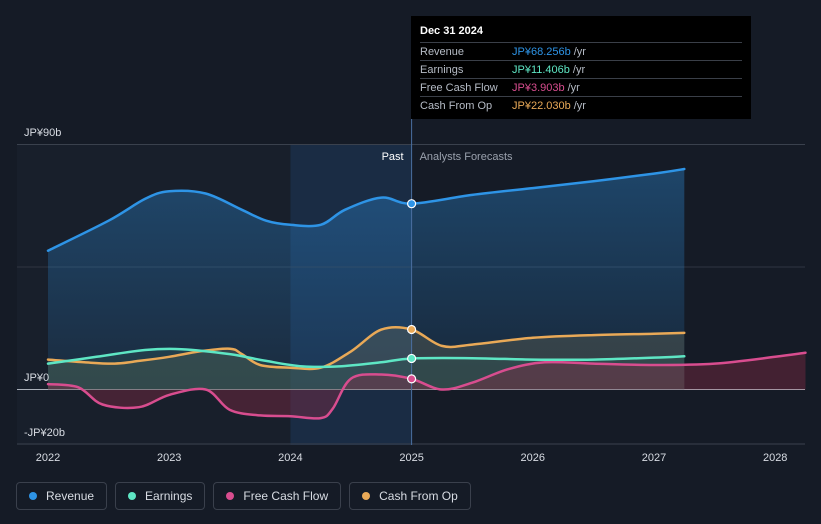  I want to click on series-line-fcf, so click(426, 385).